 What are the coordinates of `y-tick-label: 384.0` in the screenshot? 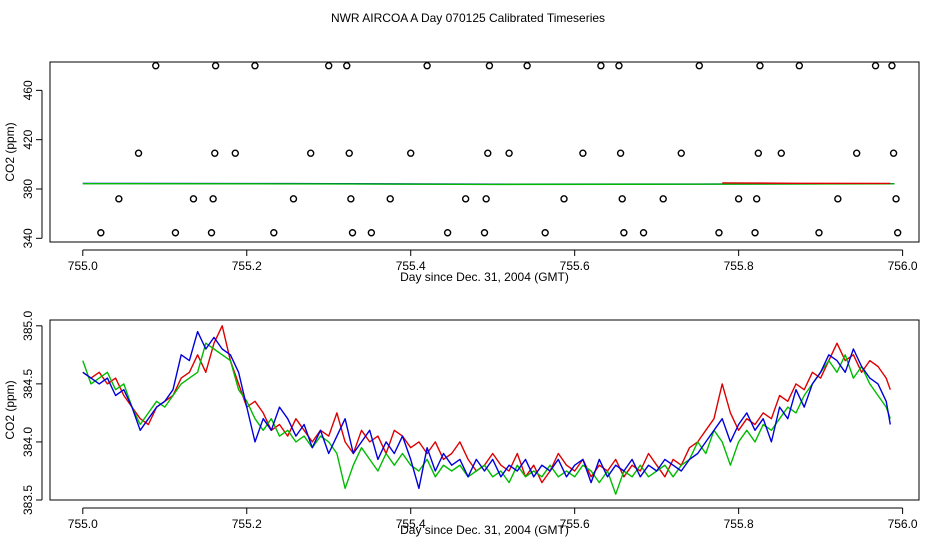 It's located at (28, 442).